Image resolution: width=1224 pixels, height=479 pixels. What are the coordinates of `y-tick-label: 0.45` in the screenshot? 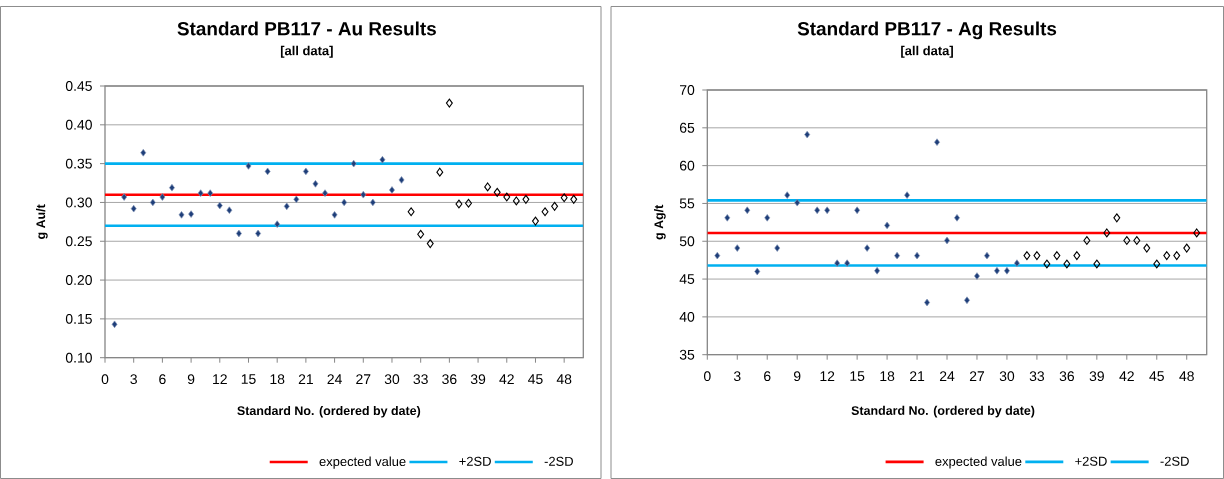 It's located at (78, 86).